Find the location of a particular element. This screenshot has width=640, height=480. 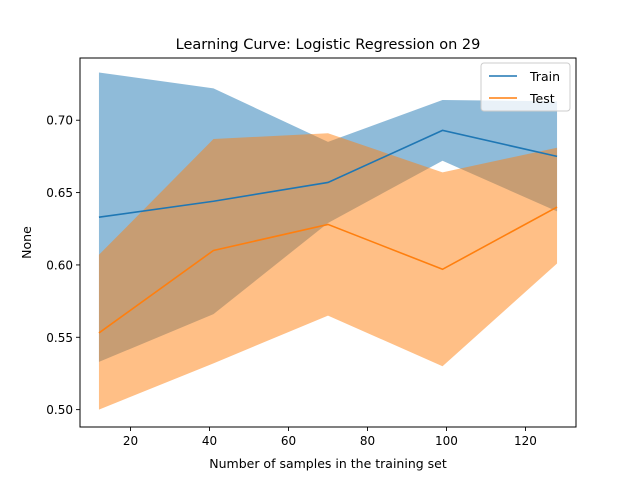

x-tick-label: 60 is located at coordinates (288, 441).